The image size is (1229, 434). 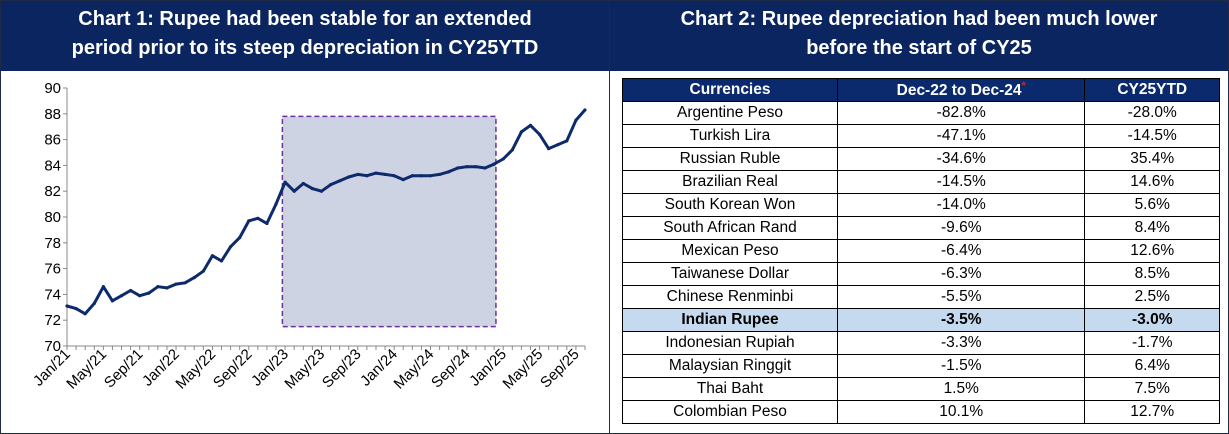 I want to click on dec22-dec24-cell: -6.3%, so click(x=961, y=274).